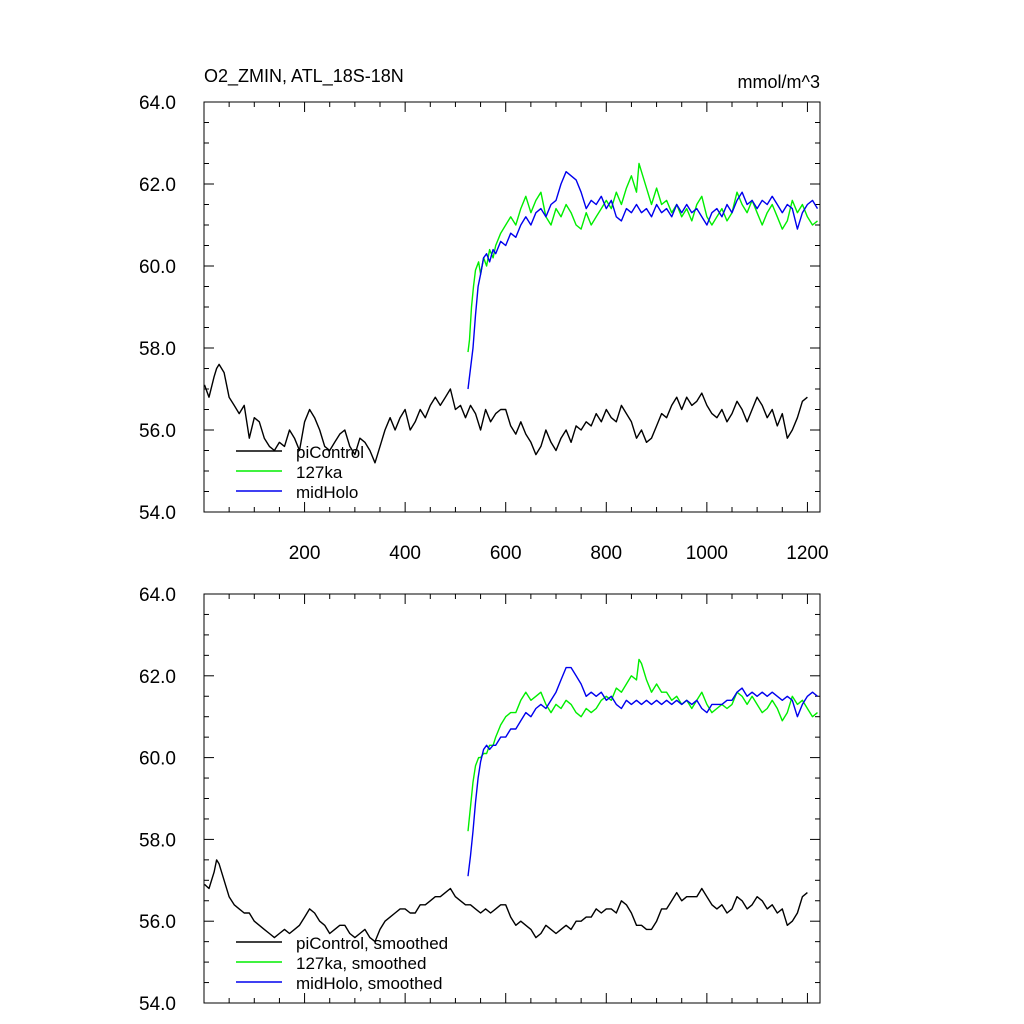 The image size is (1024, 1024). I want to click on top-x-tick-label: 800, so click(606, 553).